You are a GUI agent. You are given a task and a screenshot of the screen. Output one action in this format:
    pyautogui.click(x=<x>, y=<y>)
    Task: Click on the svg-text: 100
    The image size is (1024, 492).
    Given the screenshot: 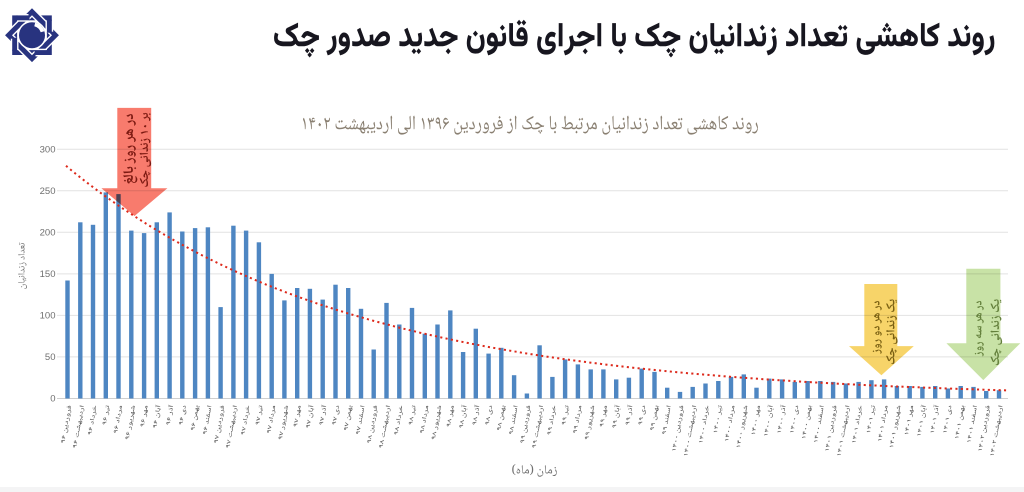 What is the action you would take?
    pyautogui.click(x=48, y=316)
    